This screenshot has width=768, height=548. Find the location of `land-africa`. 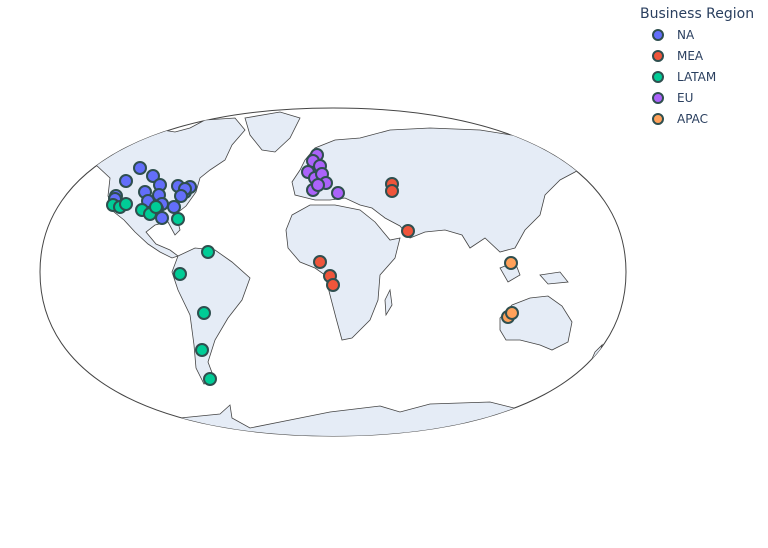

land-africa is located at coordinates (343, 272).